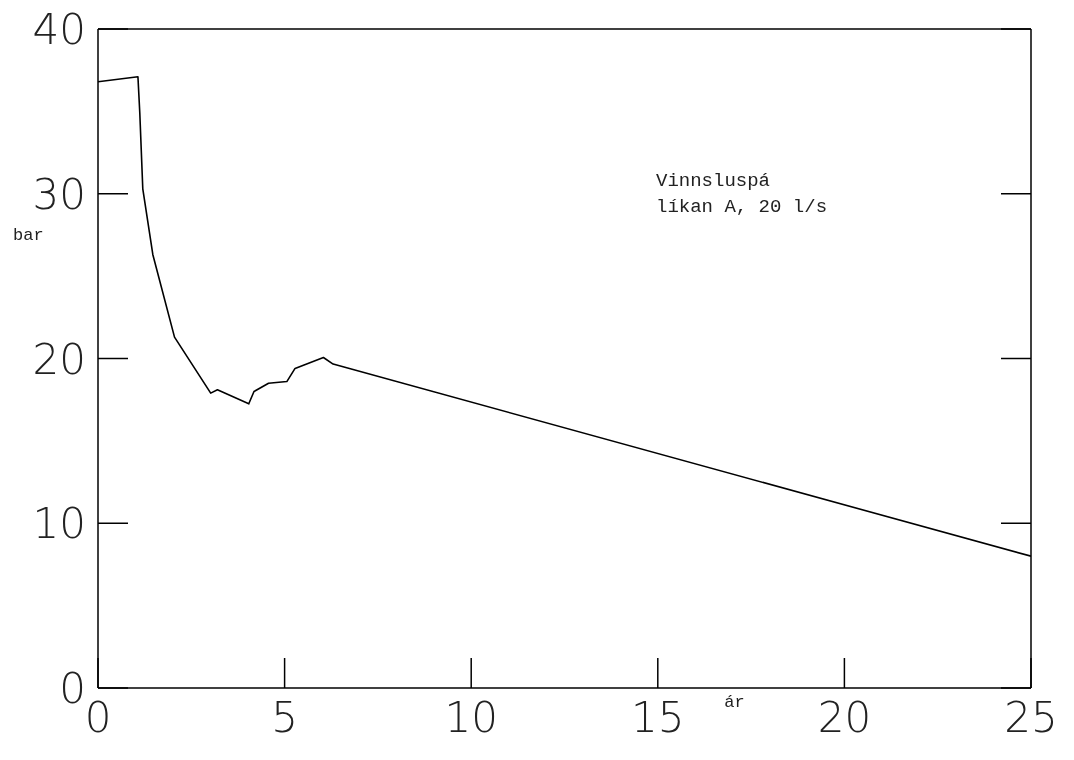 The width and height of the screenshot is (1074, 760). I want to click on y-axis-title: bar, so click(28, 235).